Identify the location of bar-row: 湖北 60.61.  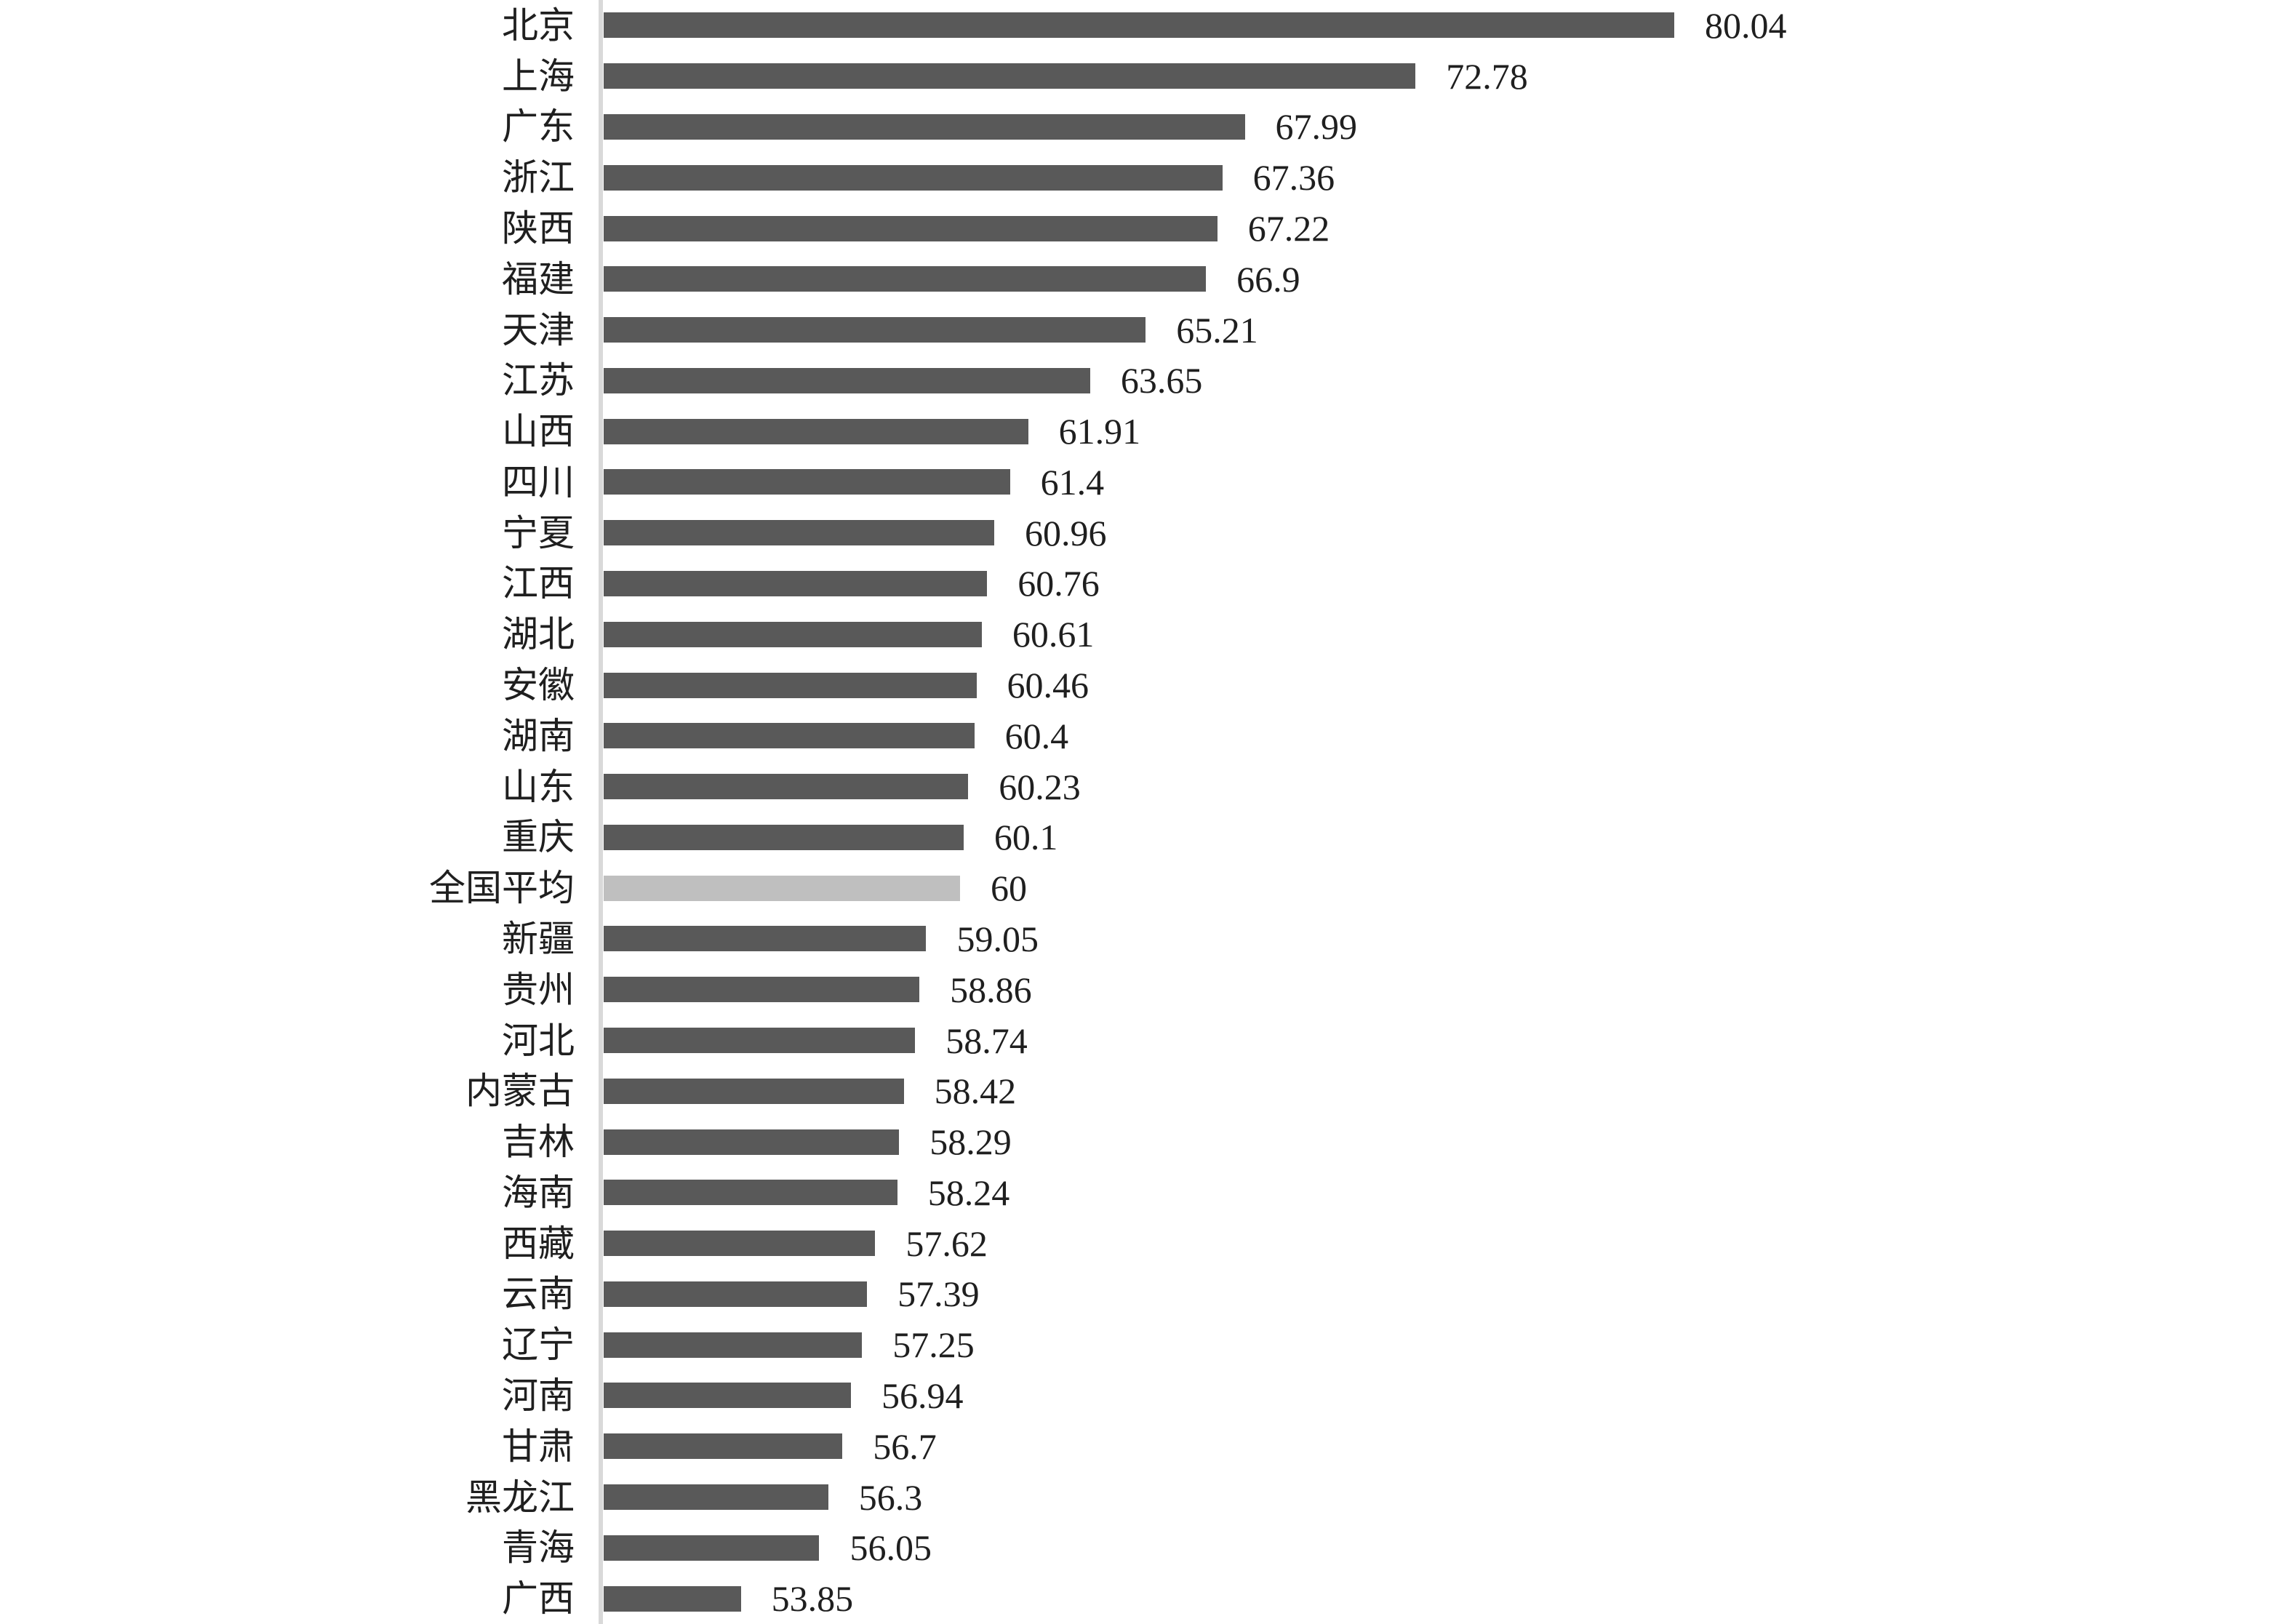
(1145, 634).